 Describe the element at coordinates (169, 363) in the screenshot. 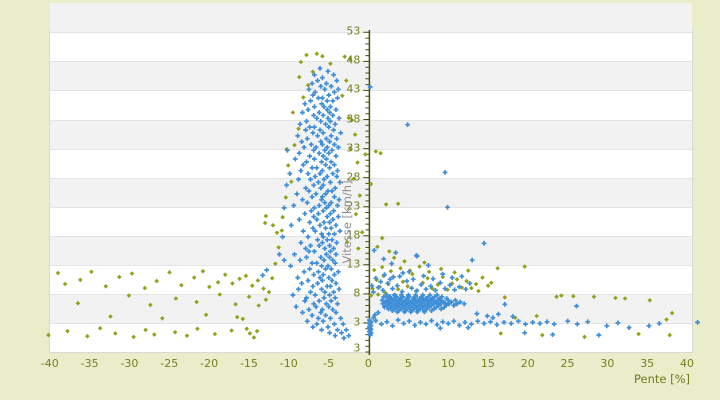

I see `x-tick-label: -25` at that location.